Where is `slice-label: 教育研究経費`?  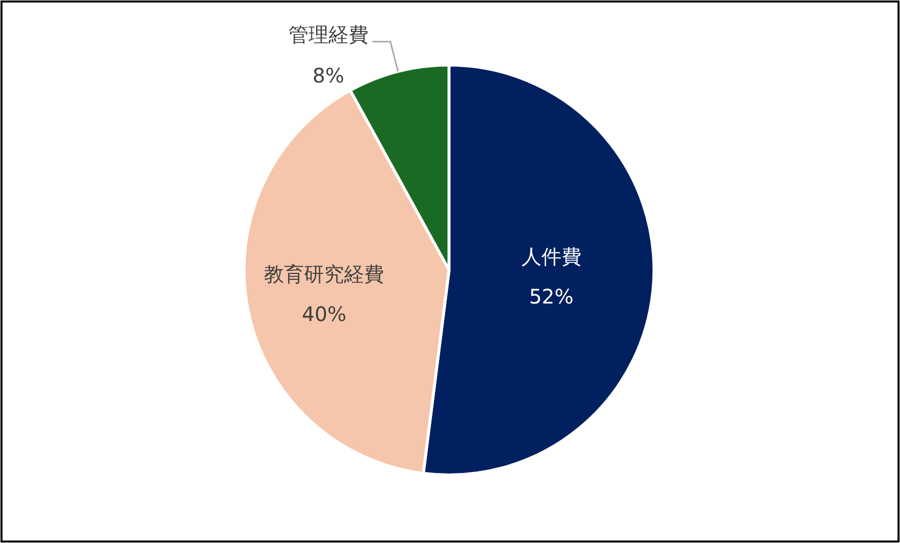
slice-label: 教育研究経費 is located at coordinates (324, 274).